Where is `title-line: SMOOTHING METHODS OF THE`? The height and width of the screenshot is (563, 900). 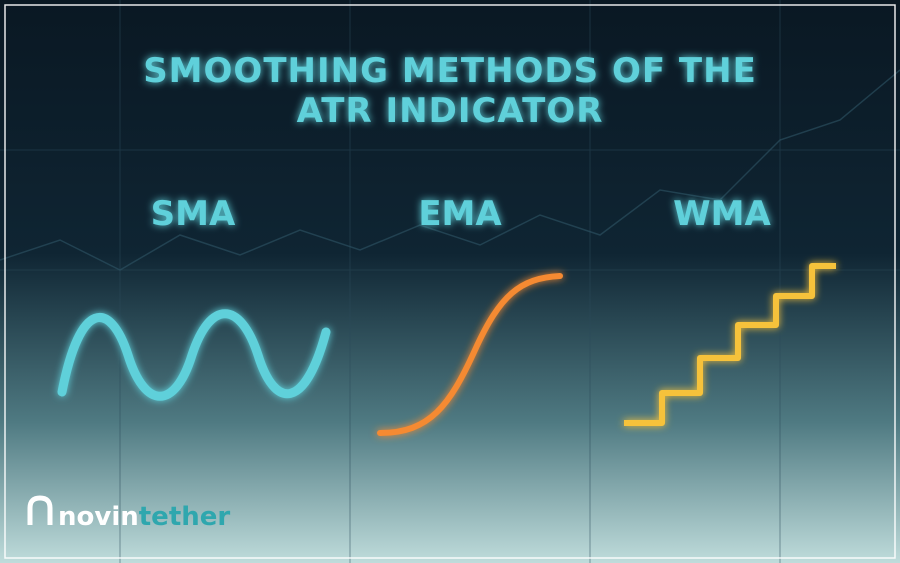
title-line: SMOOTHING METHODS OF THE is located at coordinates (450, 71).